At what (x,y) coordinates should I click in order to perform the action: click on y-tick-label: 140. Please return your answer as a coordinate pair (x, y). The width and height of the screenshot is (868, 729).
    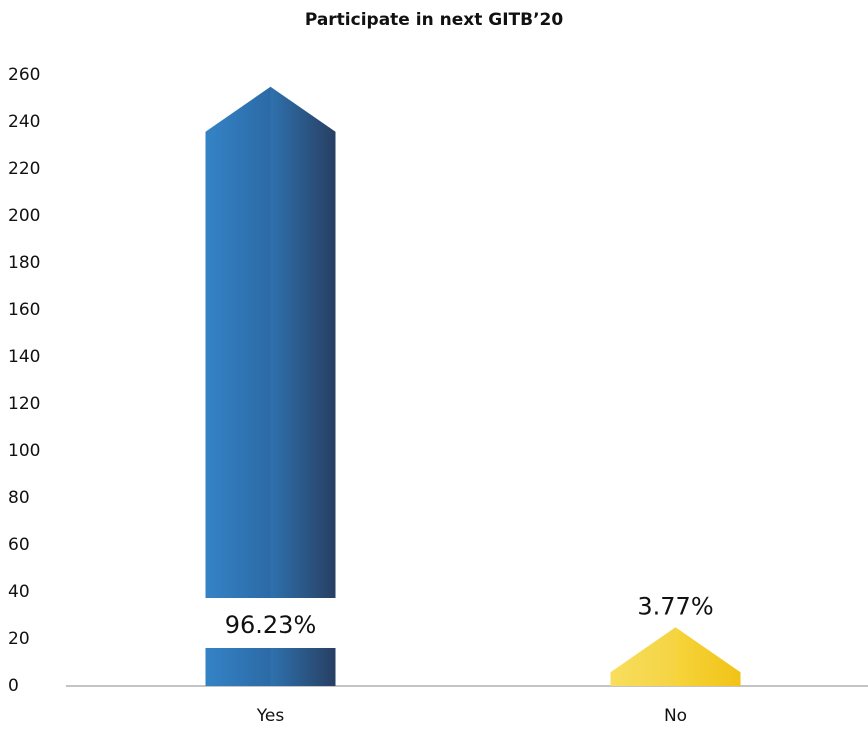
    Looking at the image, I should click on (24, 357).